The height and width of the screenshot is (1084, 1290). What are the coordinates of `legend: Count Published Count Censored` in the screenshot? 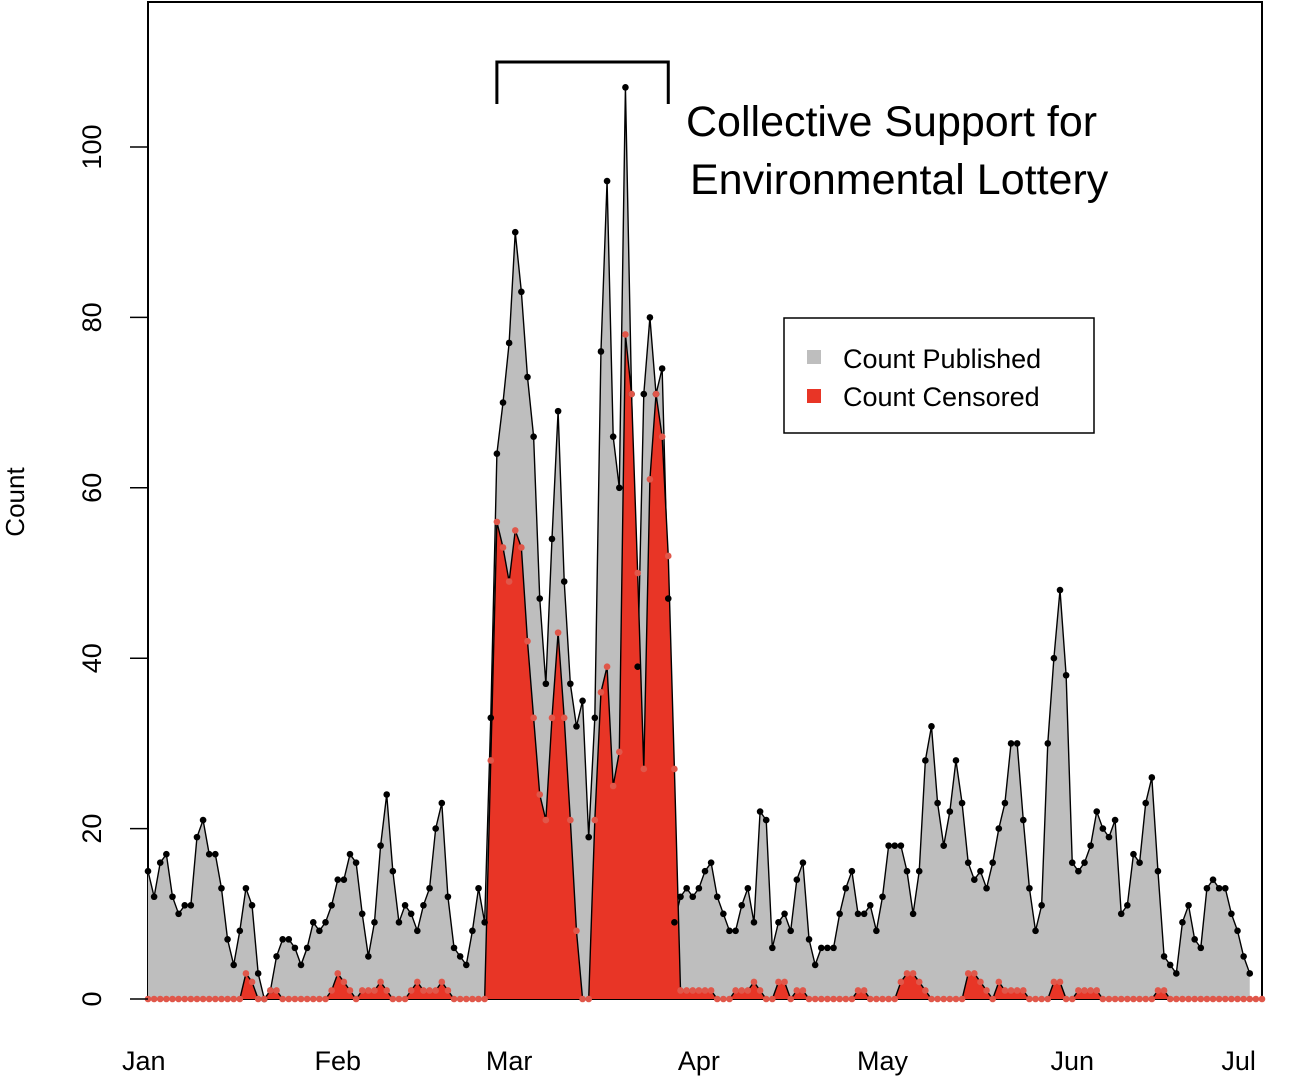 It's located at (939, 375).